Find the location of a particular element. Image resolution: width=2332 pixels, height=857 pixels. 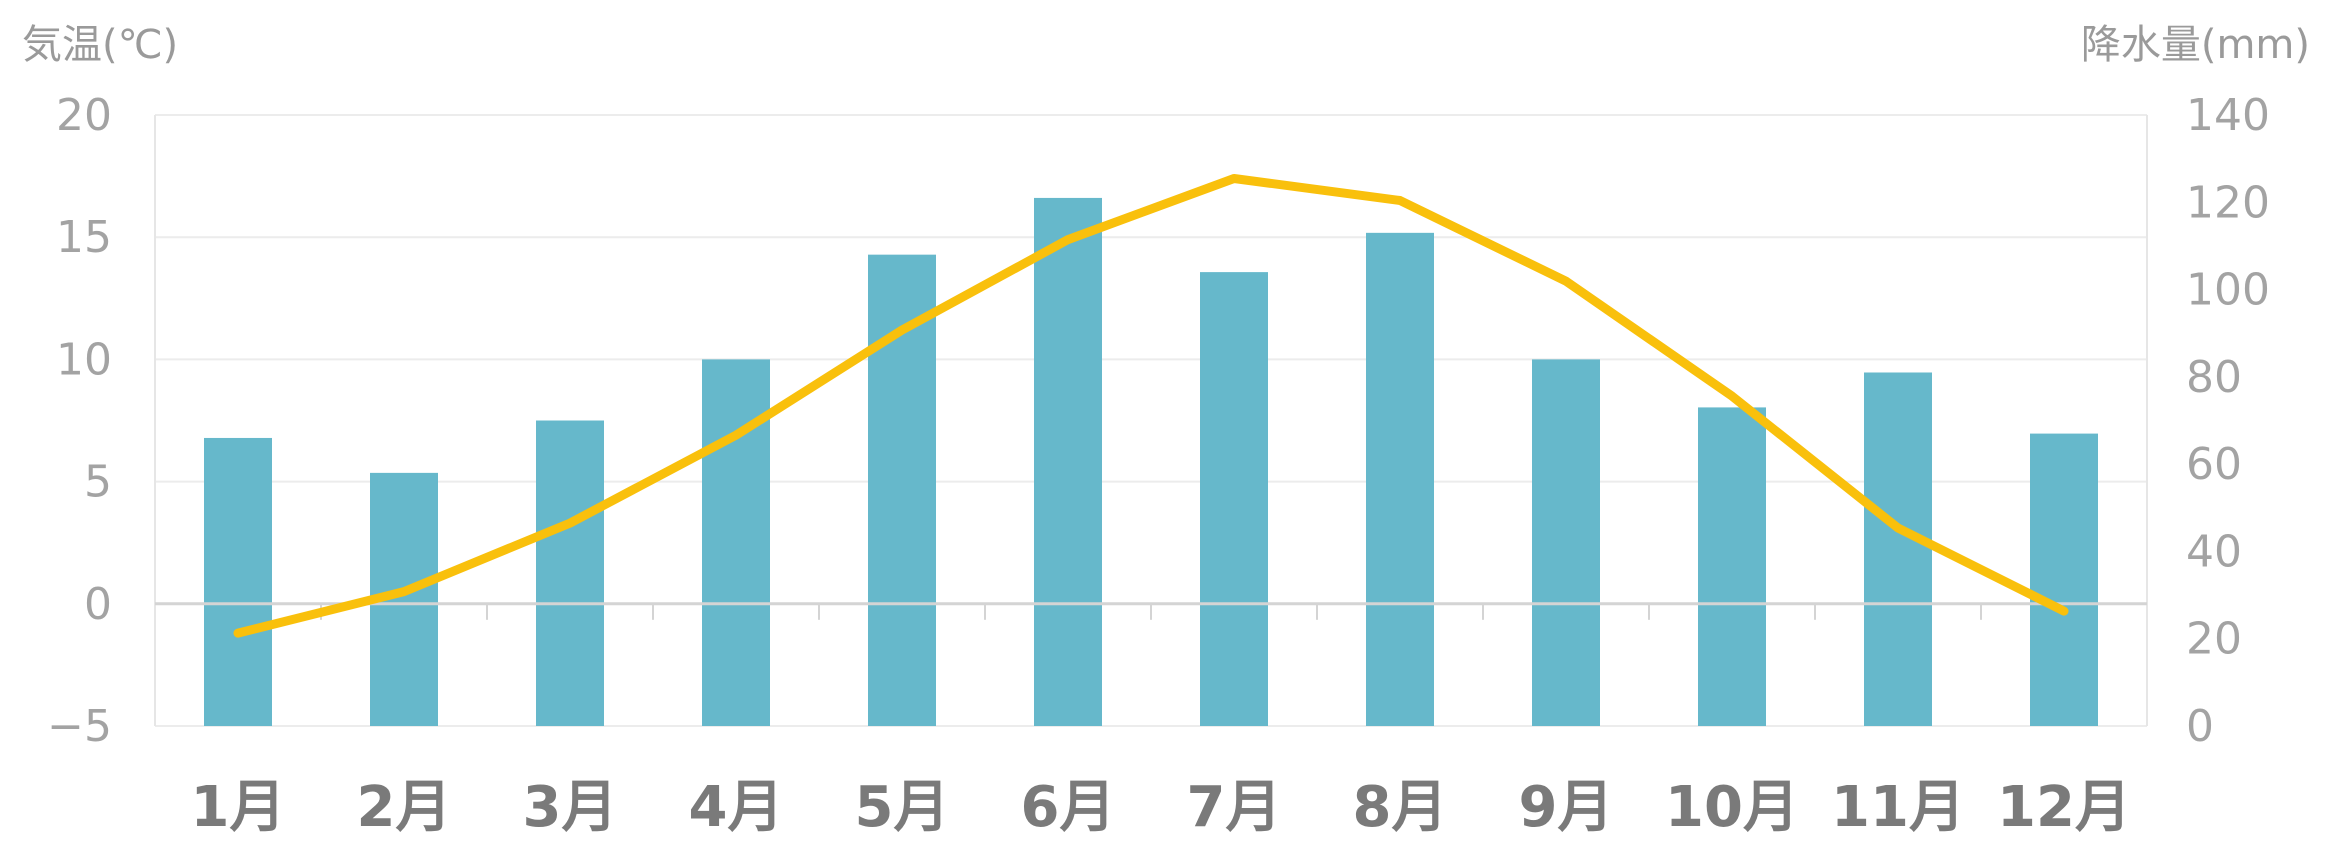

y-left-tick-label: 20 is located at coordinates (84, 115).